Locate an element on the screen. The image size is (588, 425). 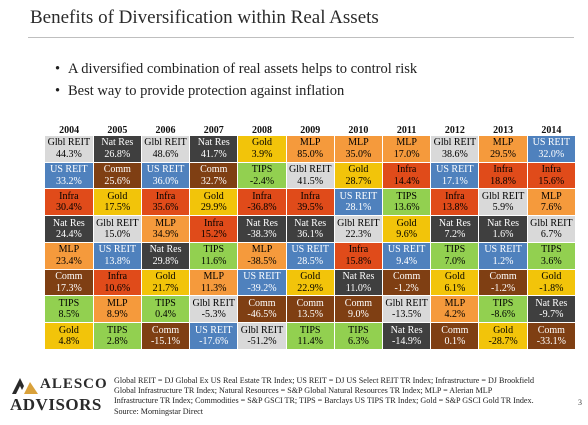
return-value: 15.0% is located at coordinates (117, 235).